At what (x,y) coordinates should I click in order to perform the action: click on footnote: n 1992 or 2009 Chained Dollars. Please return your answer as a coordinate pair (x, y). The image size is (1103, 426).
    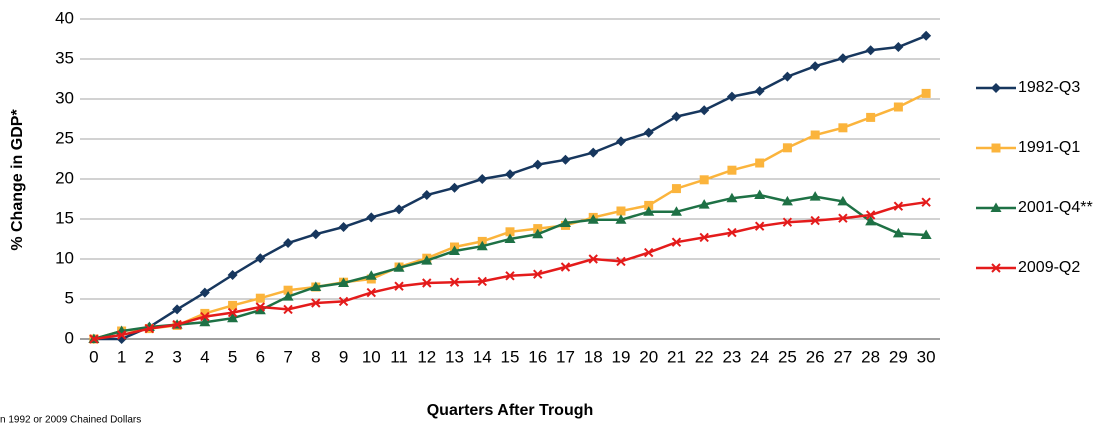
    Looking at the image, I should click on (70, 420).